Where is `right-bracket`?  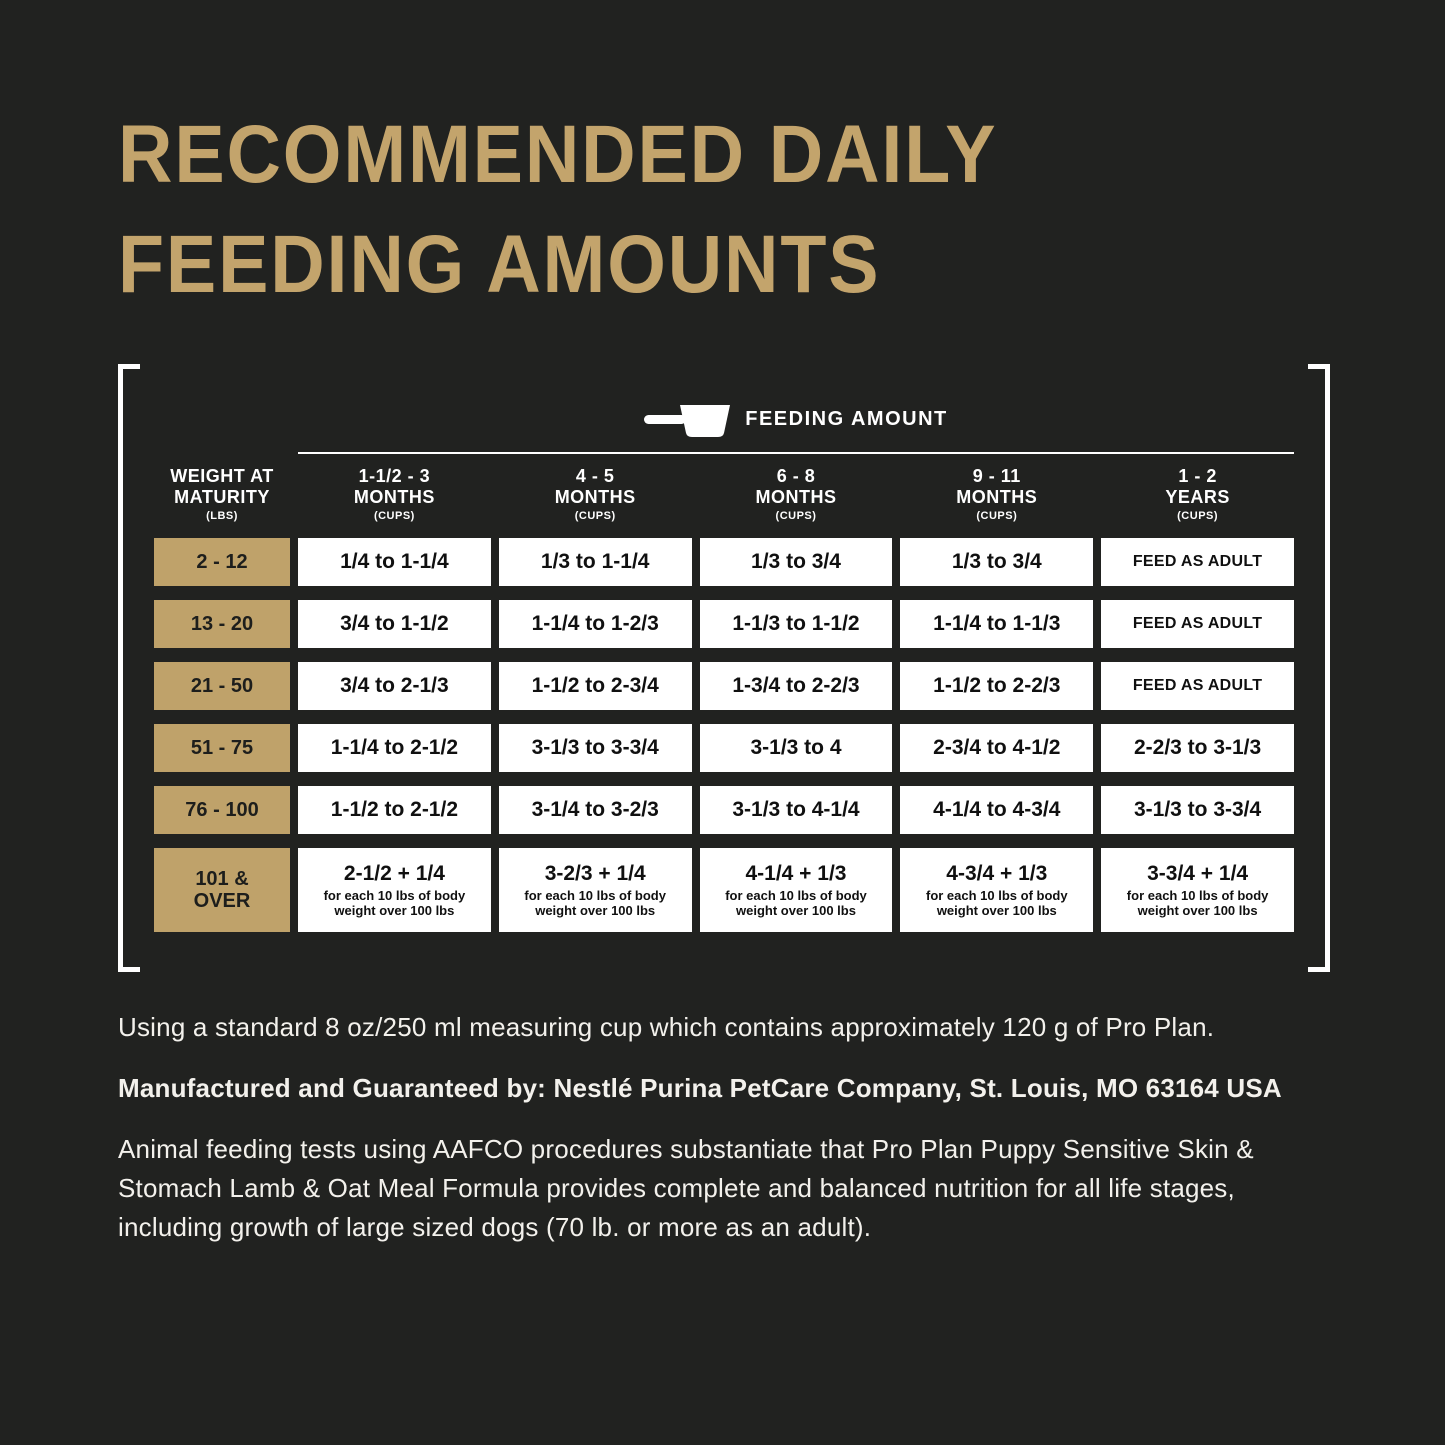 right-bracket is located at coordinates (1319, 668).